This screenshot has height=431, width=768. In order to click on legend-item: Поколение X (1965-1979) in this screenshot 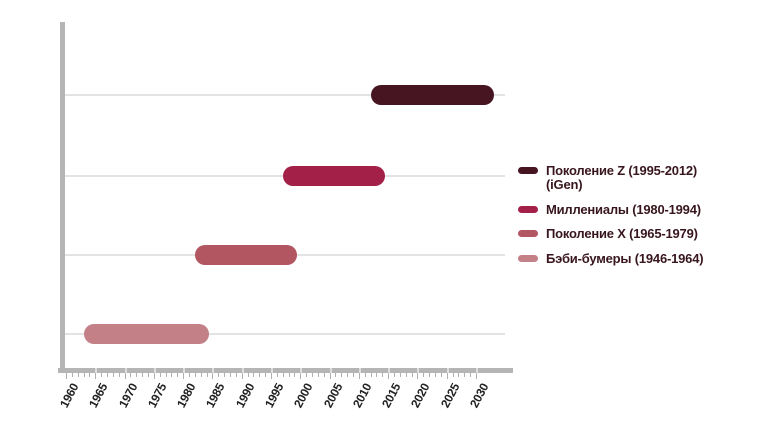, I will do `click(610, 234)`.